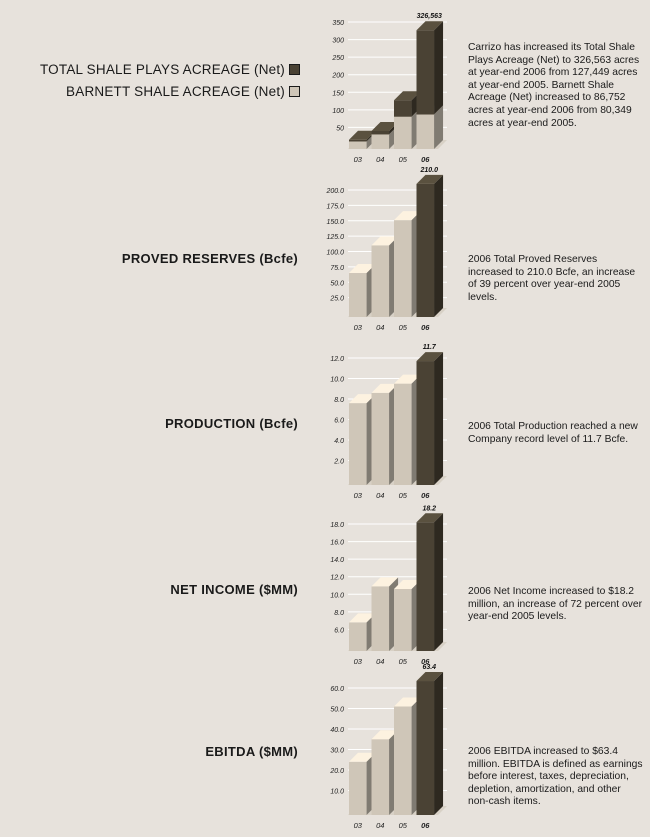 Image resolution: width=650 pixels, height=837 pixels. Describe the element at coordinates (429, 667) in the screenshot. I see `data-label: 63.4` at that location.